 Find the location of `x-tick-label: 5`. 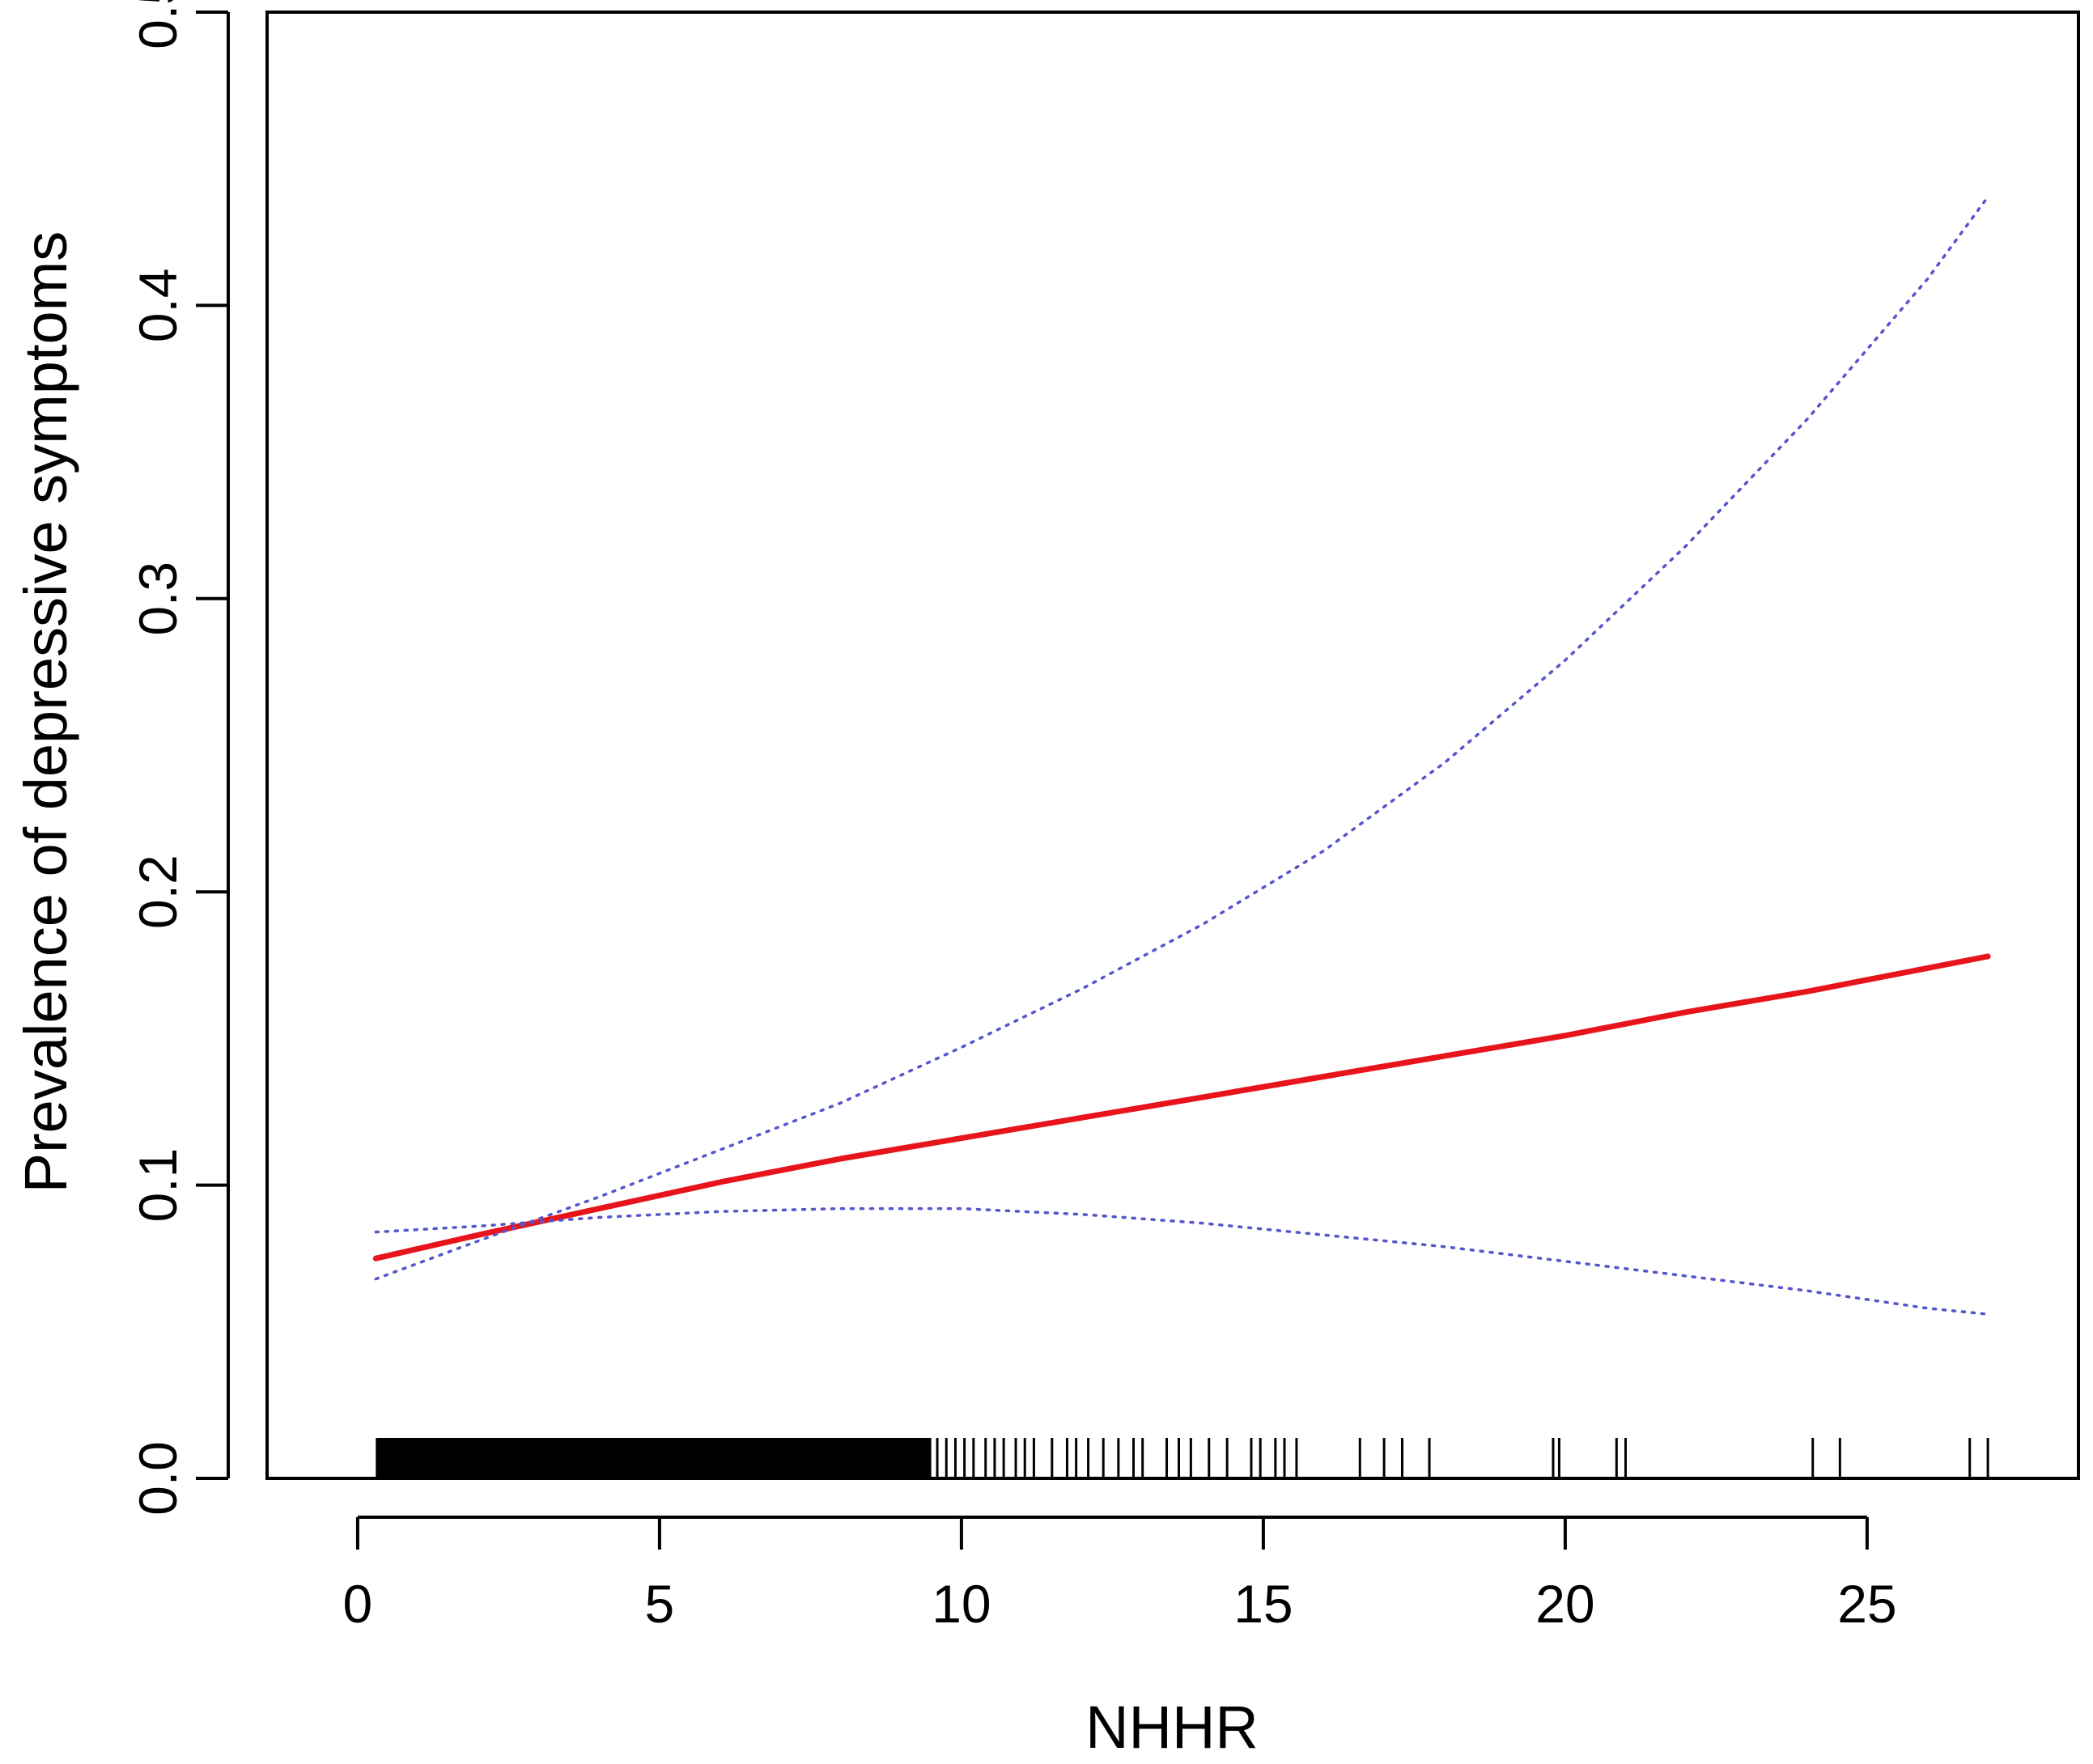

x-tick-label: 5 is located at coordinates (660, 1604).